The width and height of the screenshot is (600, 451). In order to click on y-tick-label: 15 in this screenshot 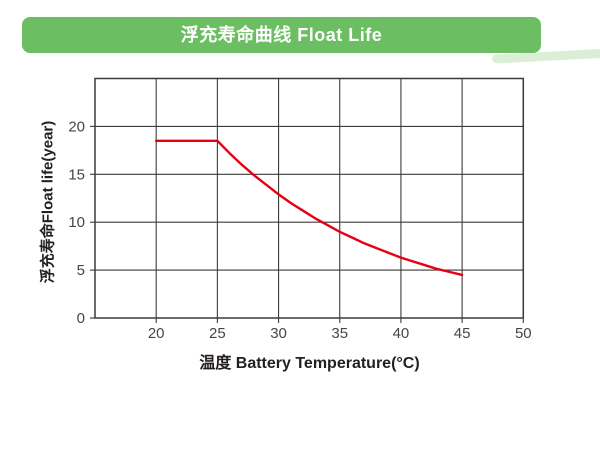, I will do `click(76, 174)`.